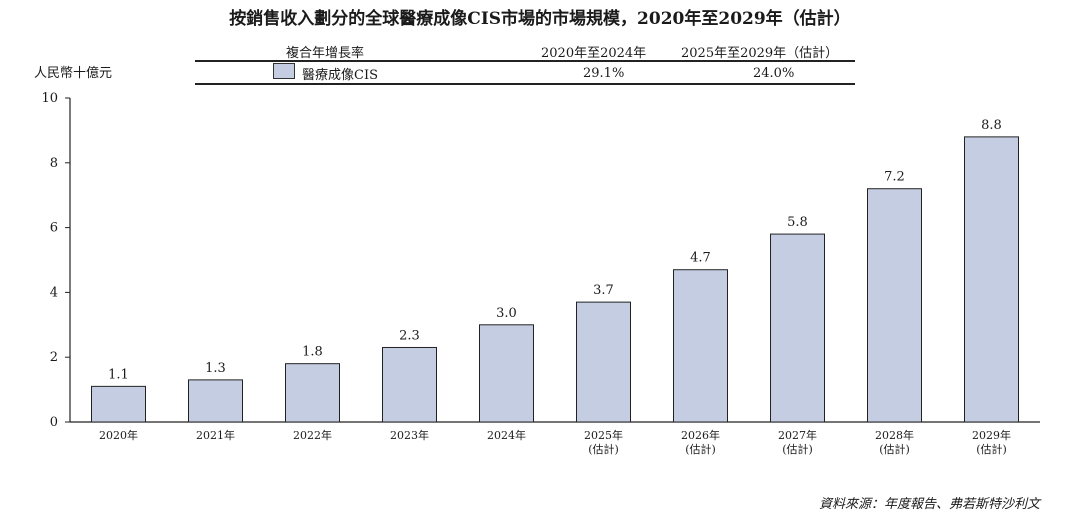  Describe the element at coordinates (118, 374) in the screenshot. I see `data-label: 1.1` at that location.